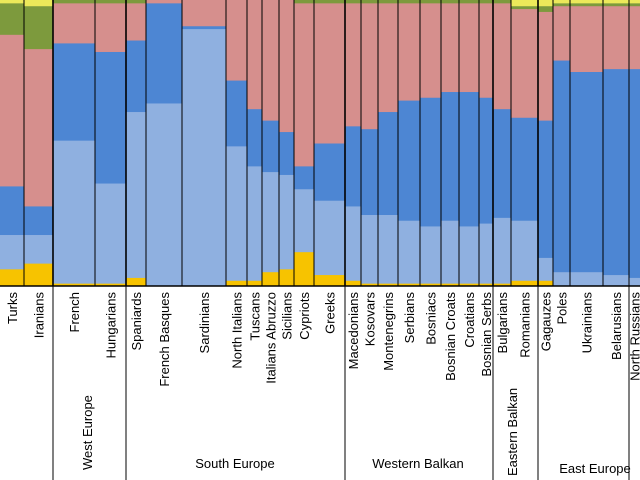 This screenshot has height=480, width=640. Describe the element at coordinates (87, 432) in the screenshot. I see `group-label-west-europe: West Europe` at that location.